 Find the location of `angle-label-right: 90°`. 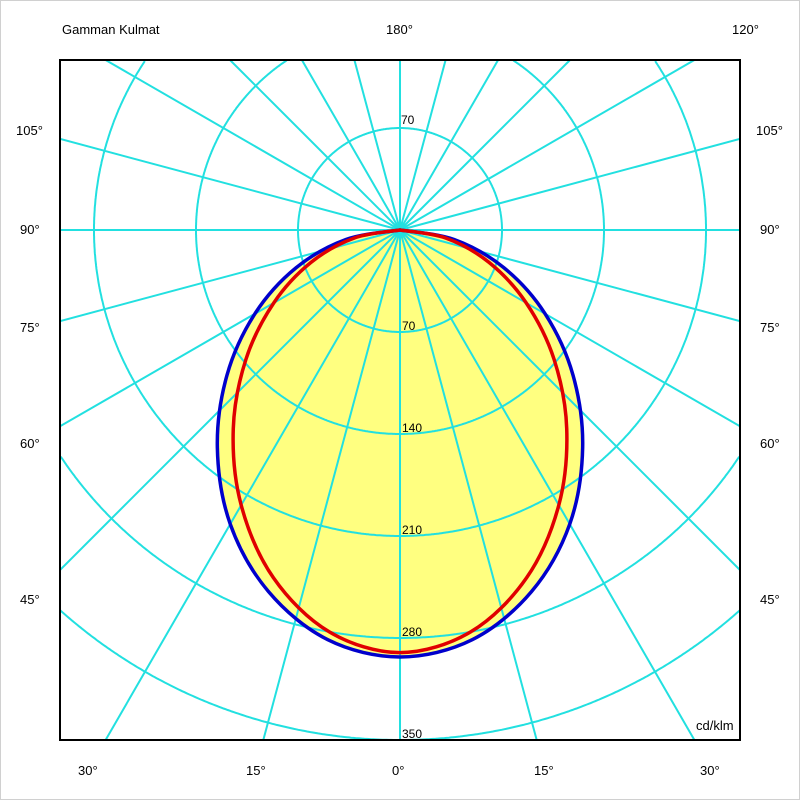

angle-label-right: 90° is located at coordinates (770, 229).